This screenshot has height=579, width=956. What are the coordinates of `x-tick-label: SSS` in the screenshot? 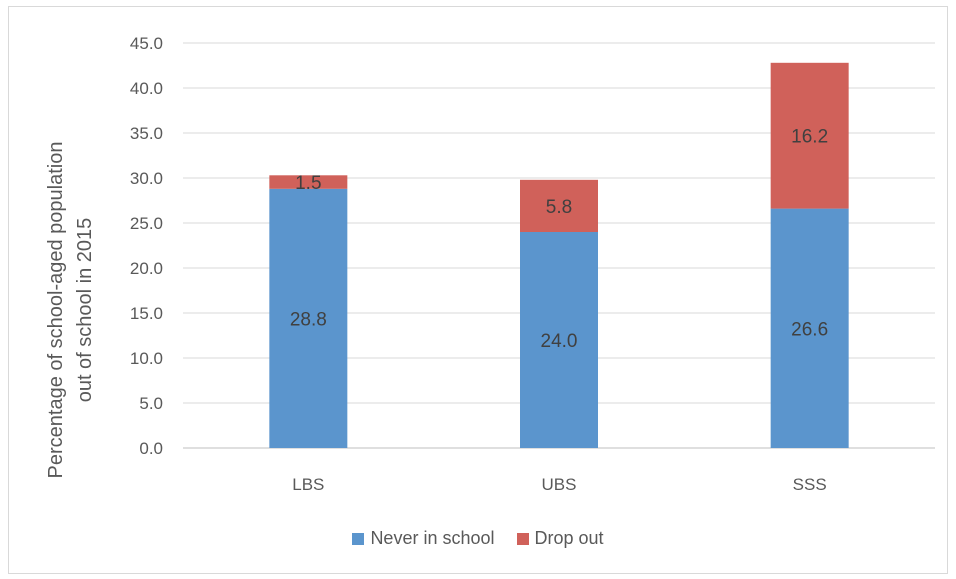 It's located at (810, 484).